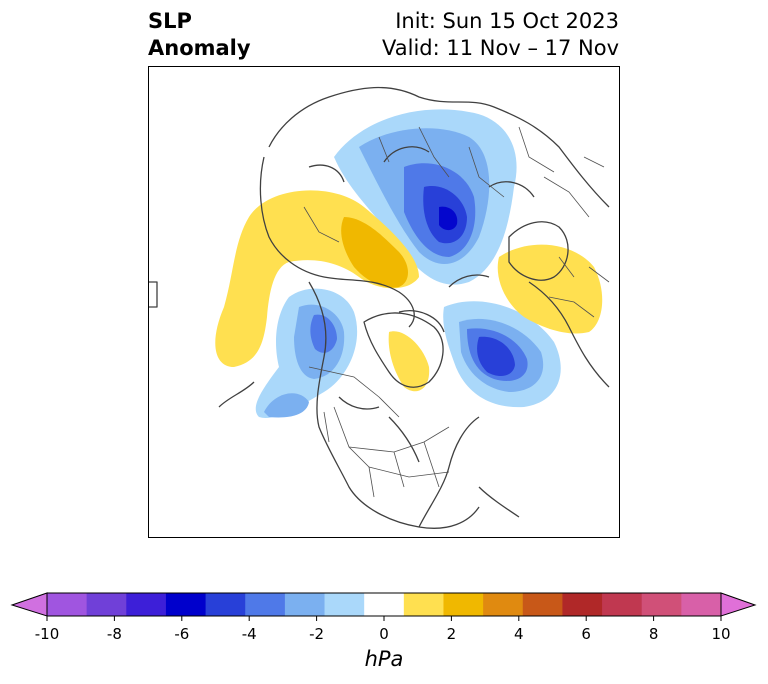 The image size is (768, 684). I want to click on colorbar-min-extend, so click(29, 604).